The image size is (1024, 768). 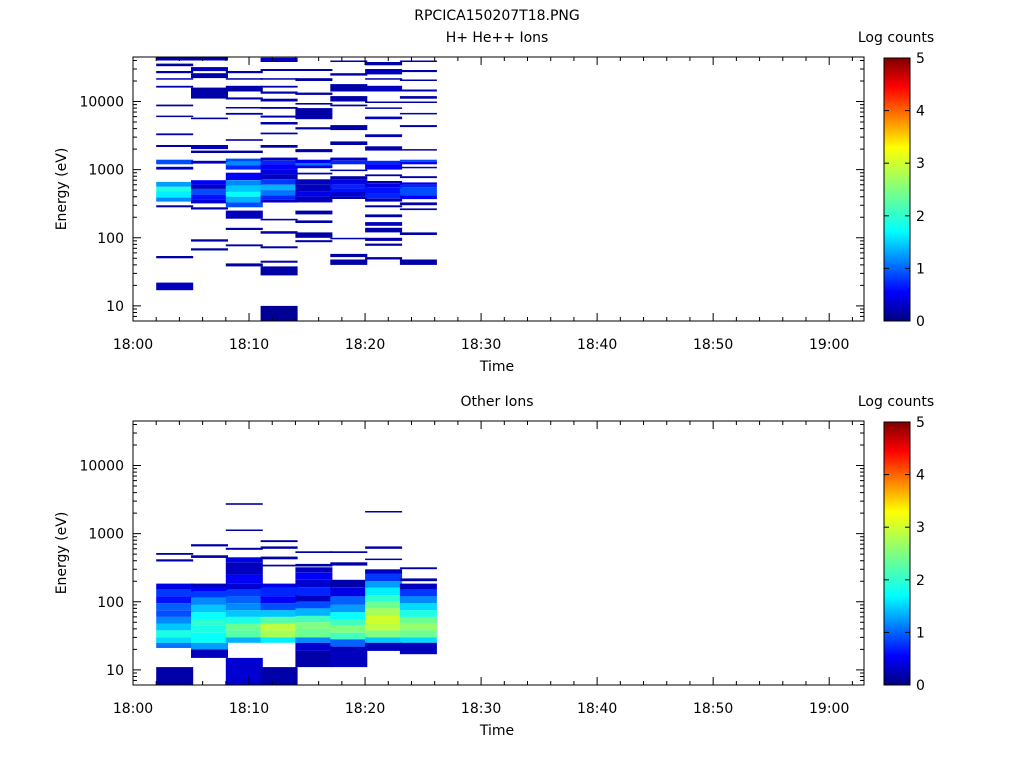 I want to click on x-tick-label: 18:30, so click(x=481, y=709).